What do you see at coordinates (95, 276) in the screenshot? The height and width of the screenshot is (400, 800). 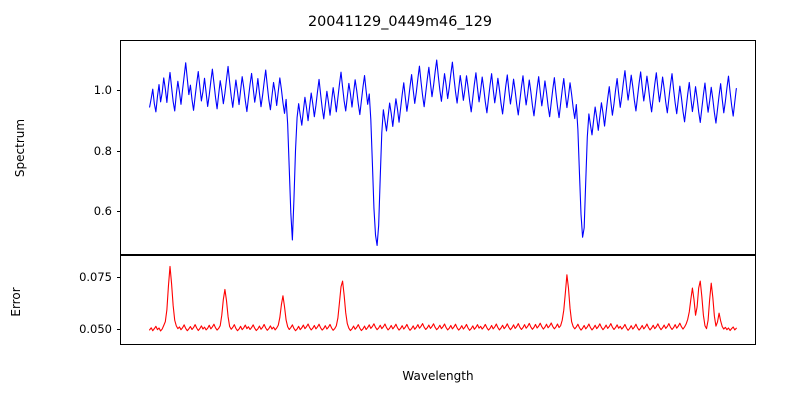 I see `error-y-tick-1: 0.075` at bounding box center [95, 276].